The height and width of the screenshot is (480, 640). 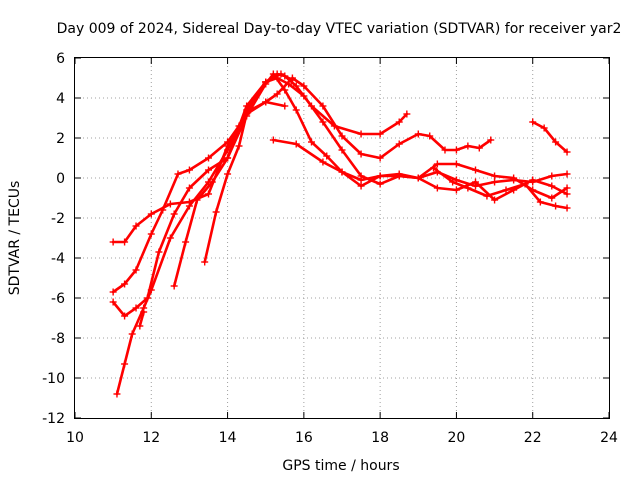 I want to click on x-tick-label: 14, so click(x=228, y=438).